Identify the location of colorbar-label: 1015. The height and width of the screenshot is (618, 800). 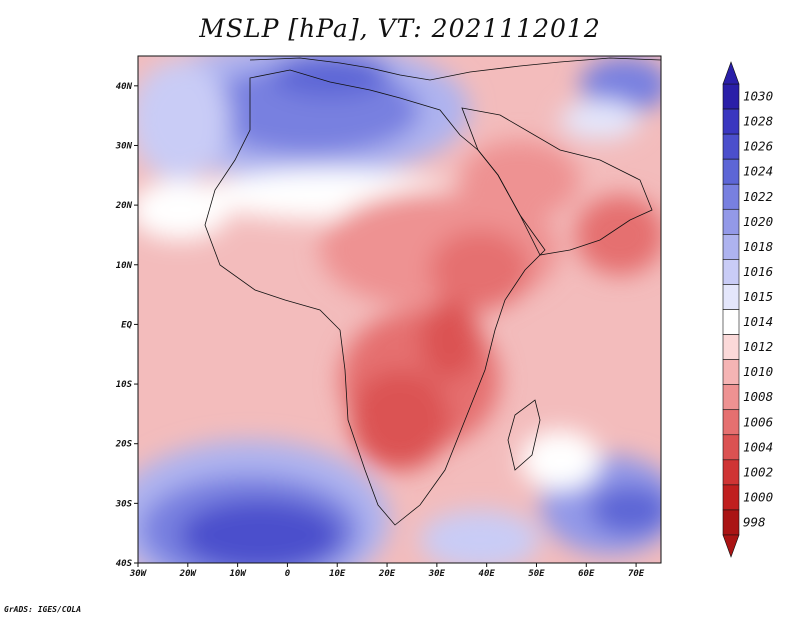
(758, 296).